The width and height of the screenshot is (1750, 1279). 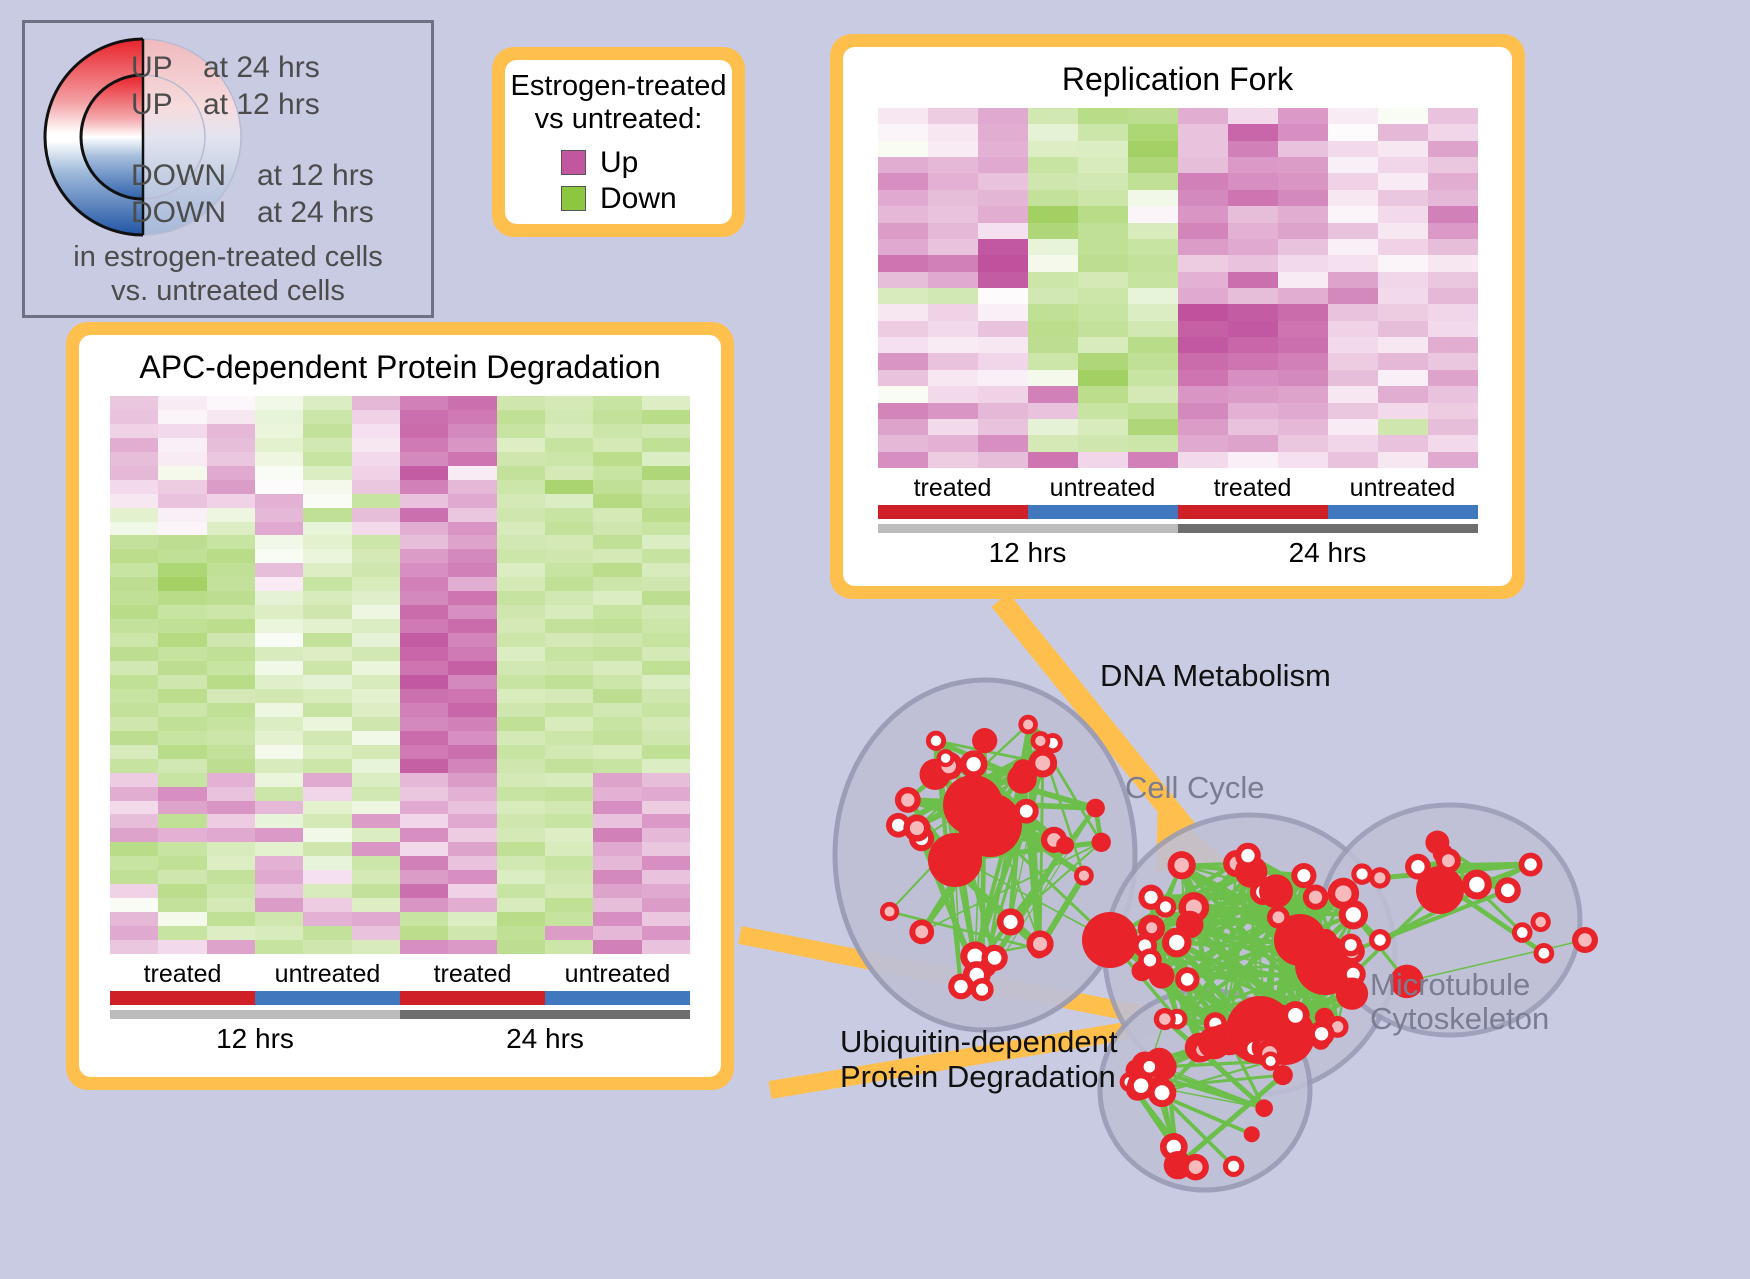 What do you see at coordinates (573, 163) in the screenshot?
I see `up-swatch-icon` at bounding box center [573, 163].